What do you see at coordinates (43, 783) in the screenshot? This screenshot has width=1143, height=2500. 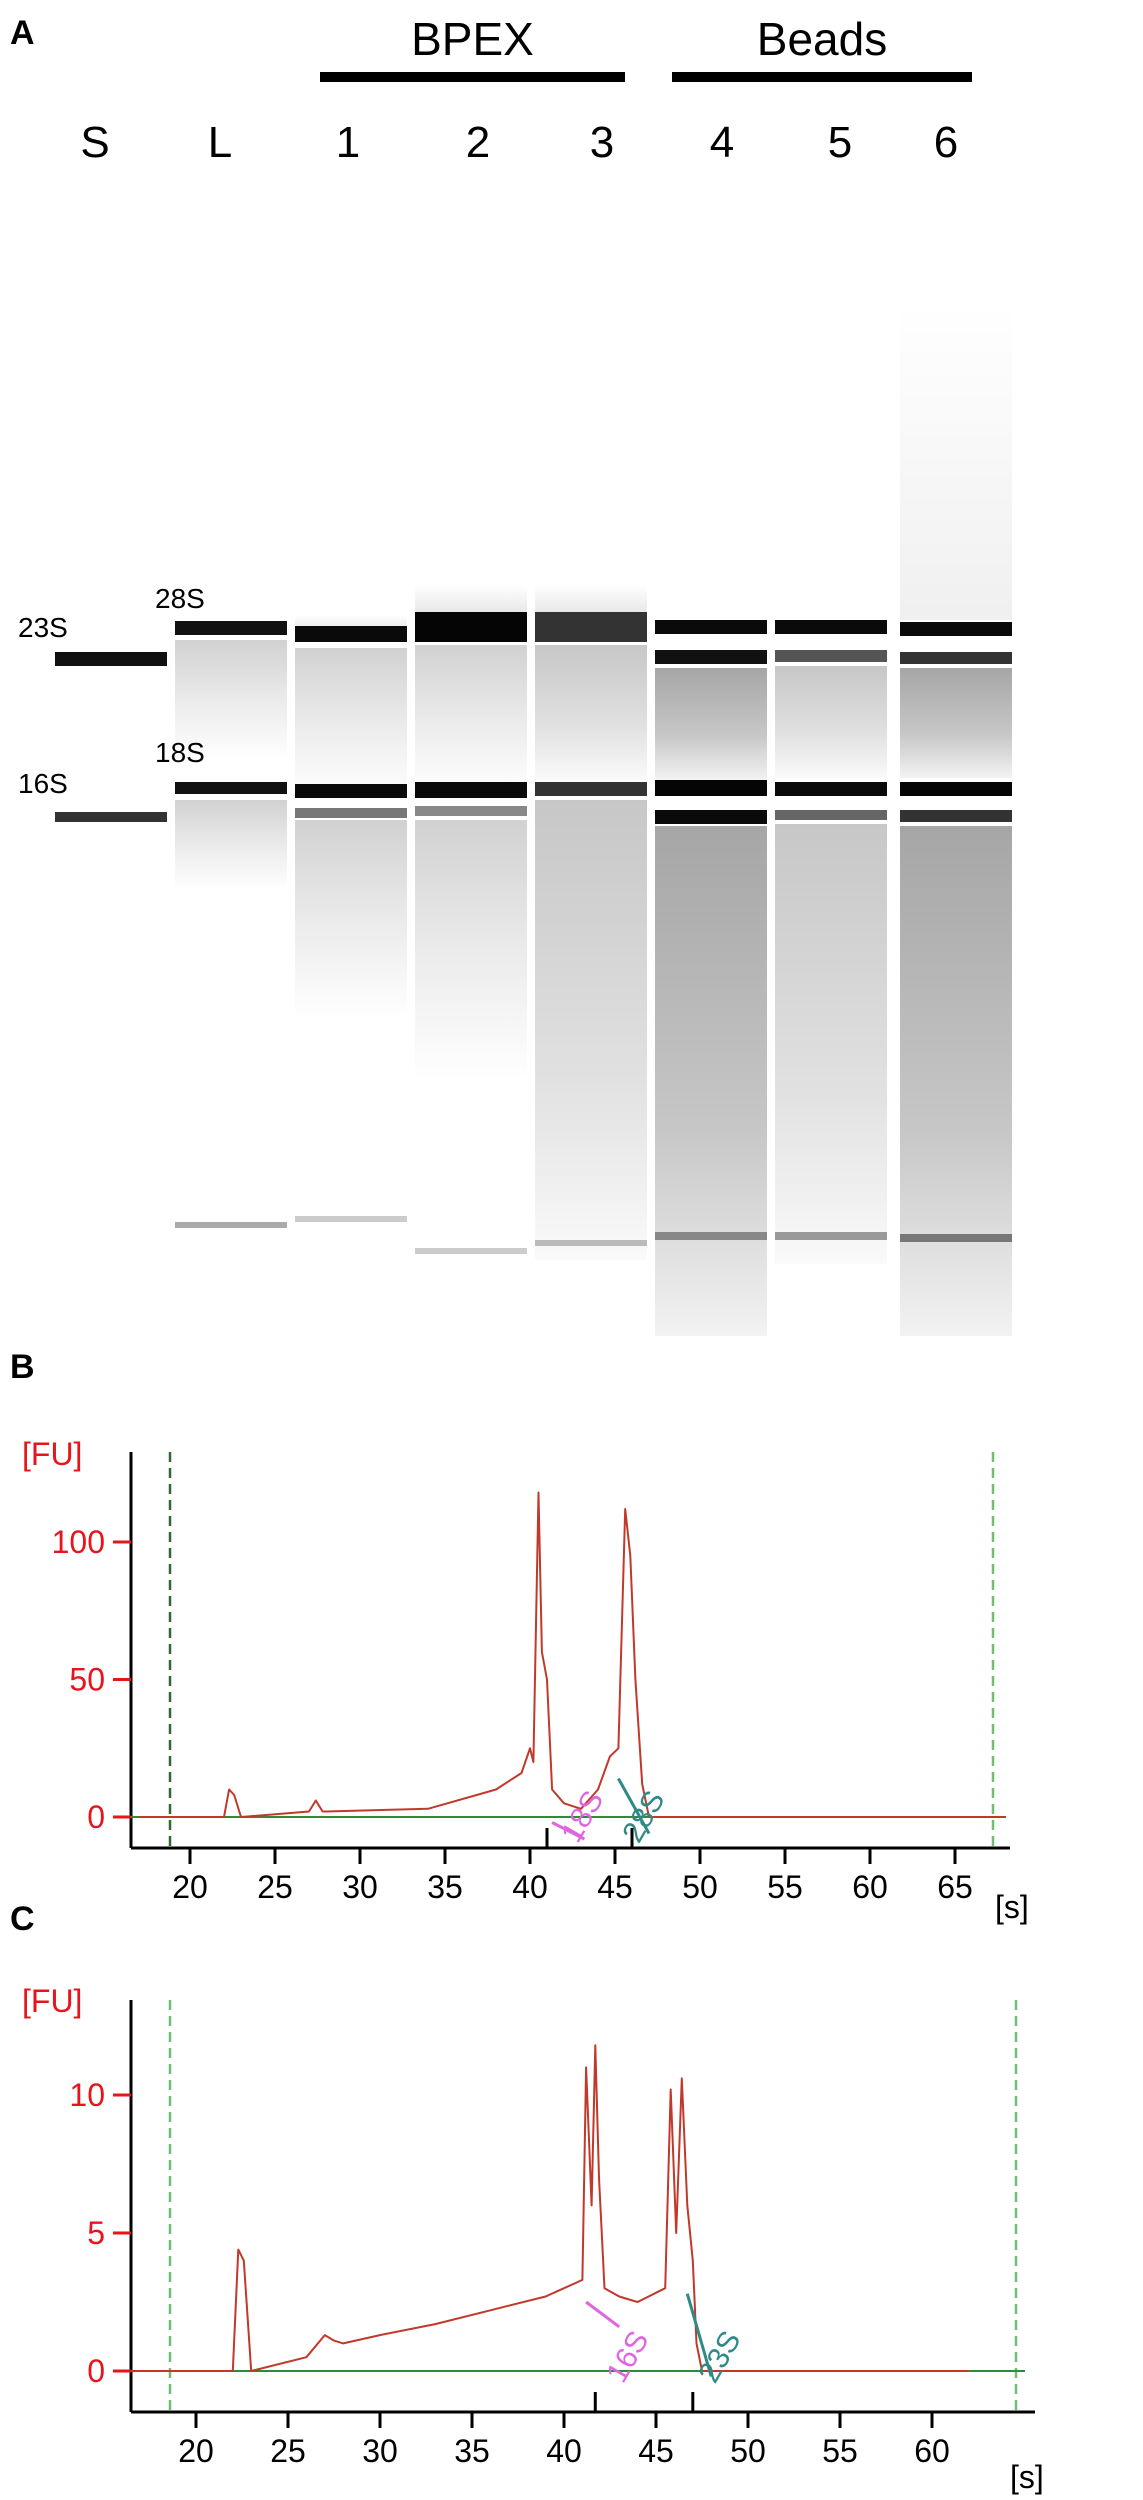 I see `band-label-16s: 16S` at bounding box center [43, 783].